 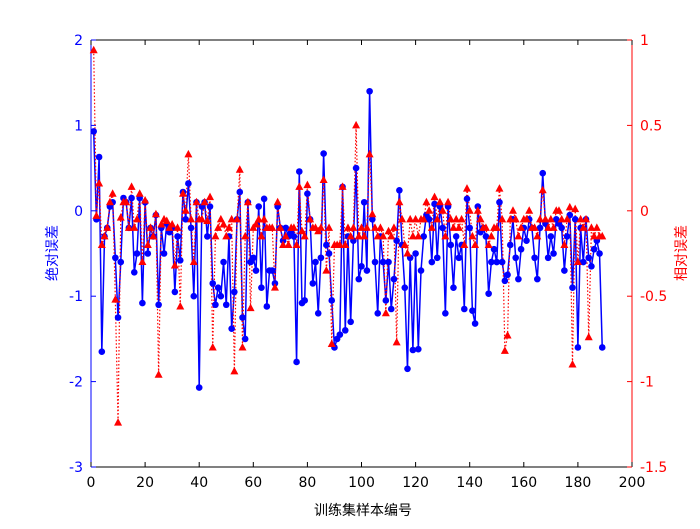 What do you see at coordinates (651, 126) in the screenshot?
I see `y2-tick-label: 0.5` at bounding box center [651, 126].